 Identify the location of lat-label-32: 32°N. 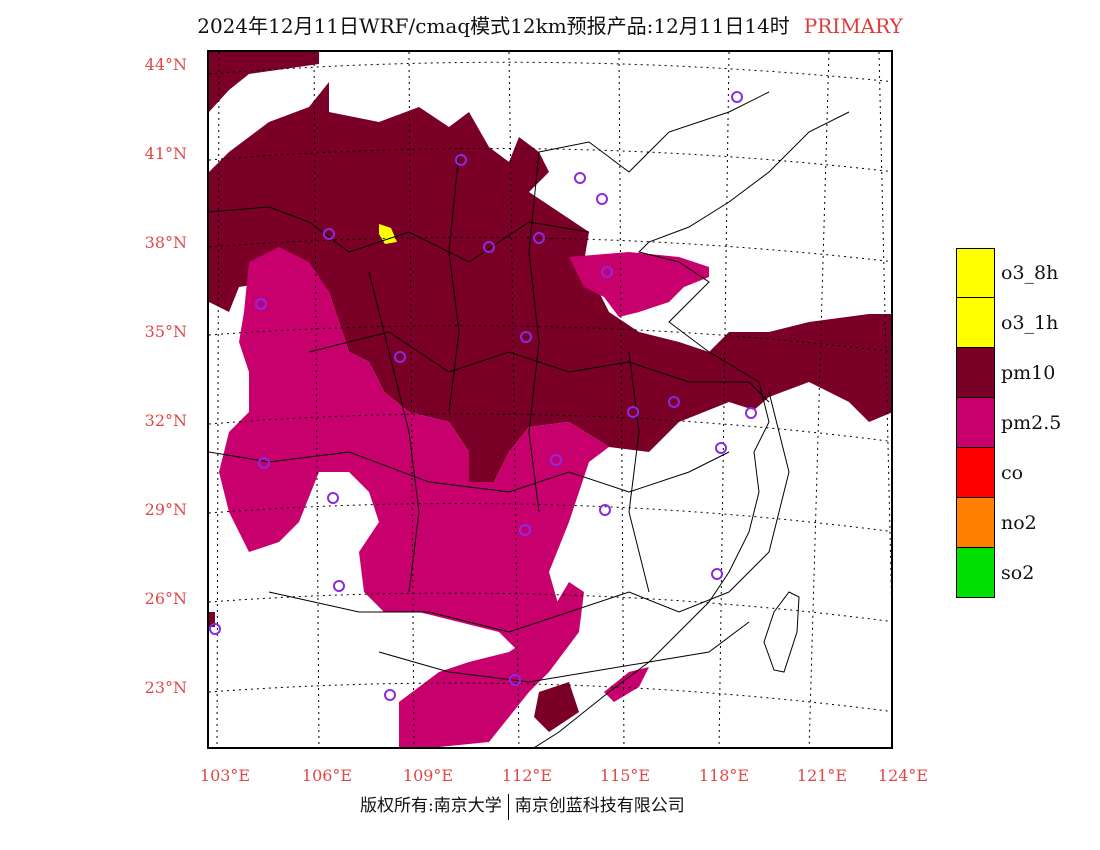
(165, 420).